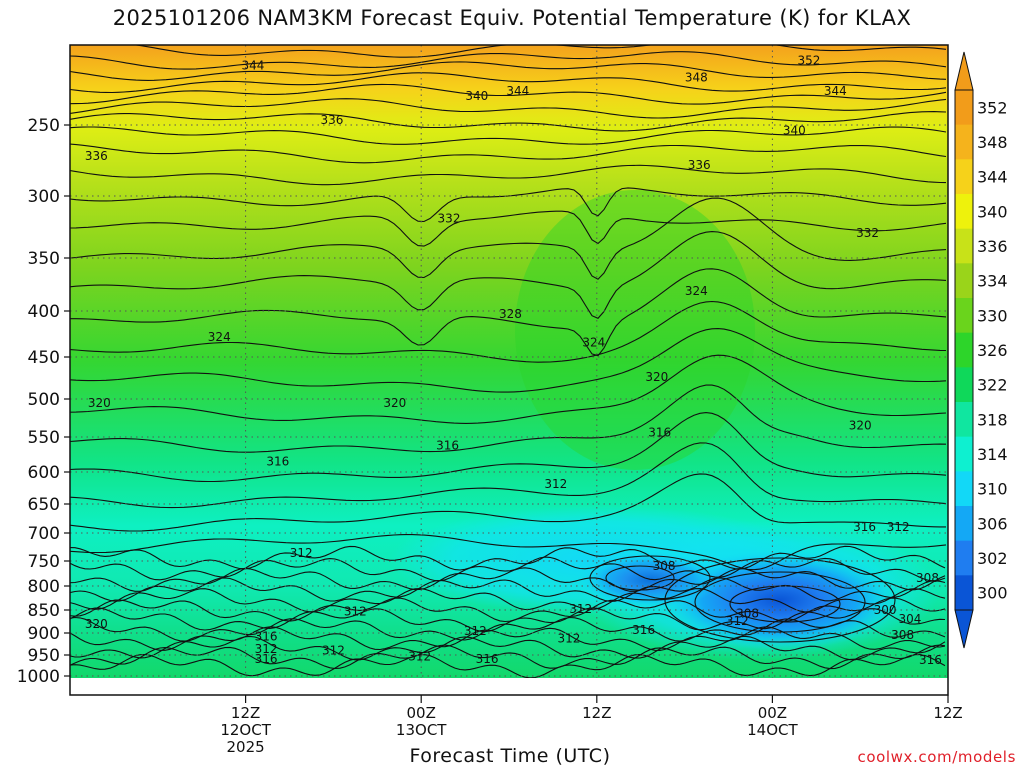 Image resolution: width=1024 pixels, height=768 pixels. Describe the element at coordinates (245, 730) in the screenshot. I see `x-tick-label: 12OCT` at that location.